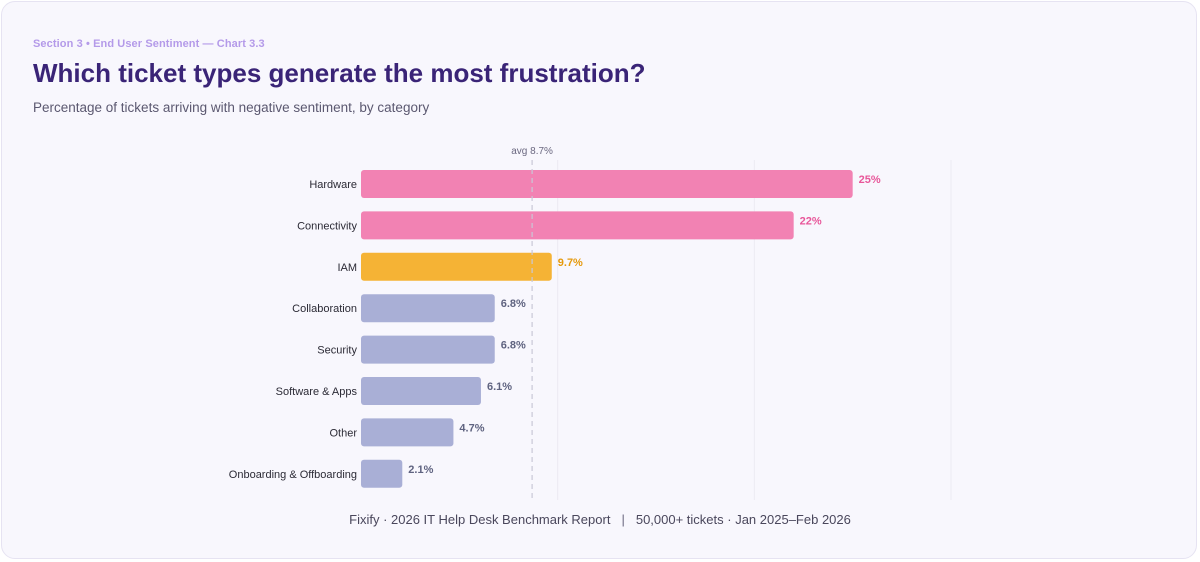  I want to click on category-label: Onboarding & Offboarding, so click(293, 475).